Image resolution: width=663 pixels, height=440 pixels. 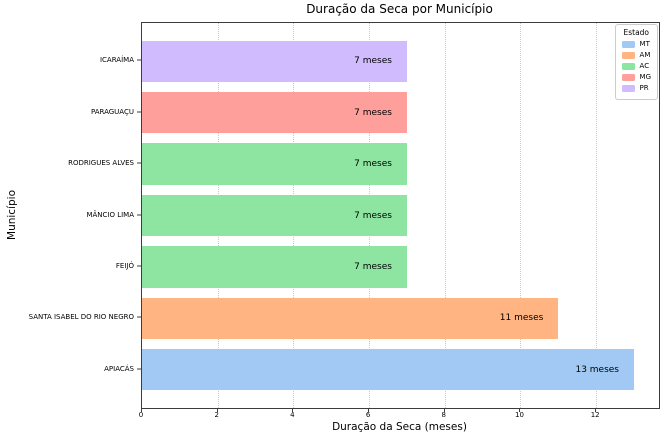 What do you see at coordinates (350, 318) in the screenshot?
I see `bar-santa-isabel-do-rio-negro` at bounding box center [350, 318].